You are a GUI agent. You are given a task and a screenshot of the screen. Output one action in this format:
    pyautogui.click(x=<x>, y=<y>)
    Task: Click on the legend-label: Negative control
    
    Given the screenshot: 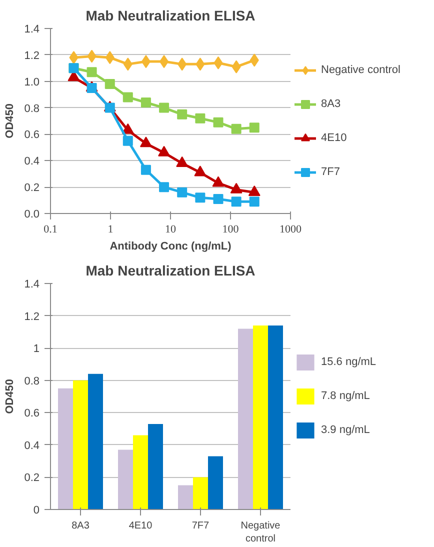 What is the action you would take?
    pyautogui.click(x=360, y=70)
    